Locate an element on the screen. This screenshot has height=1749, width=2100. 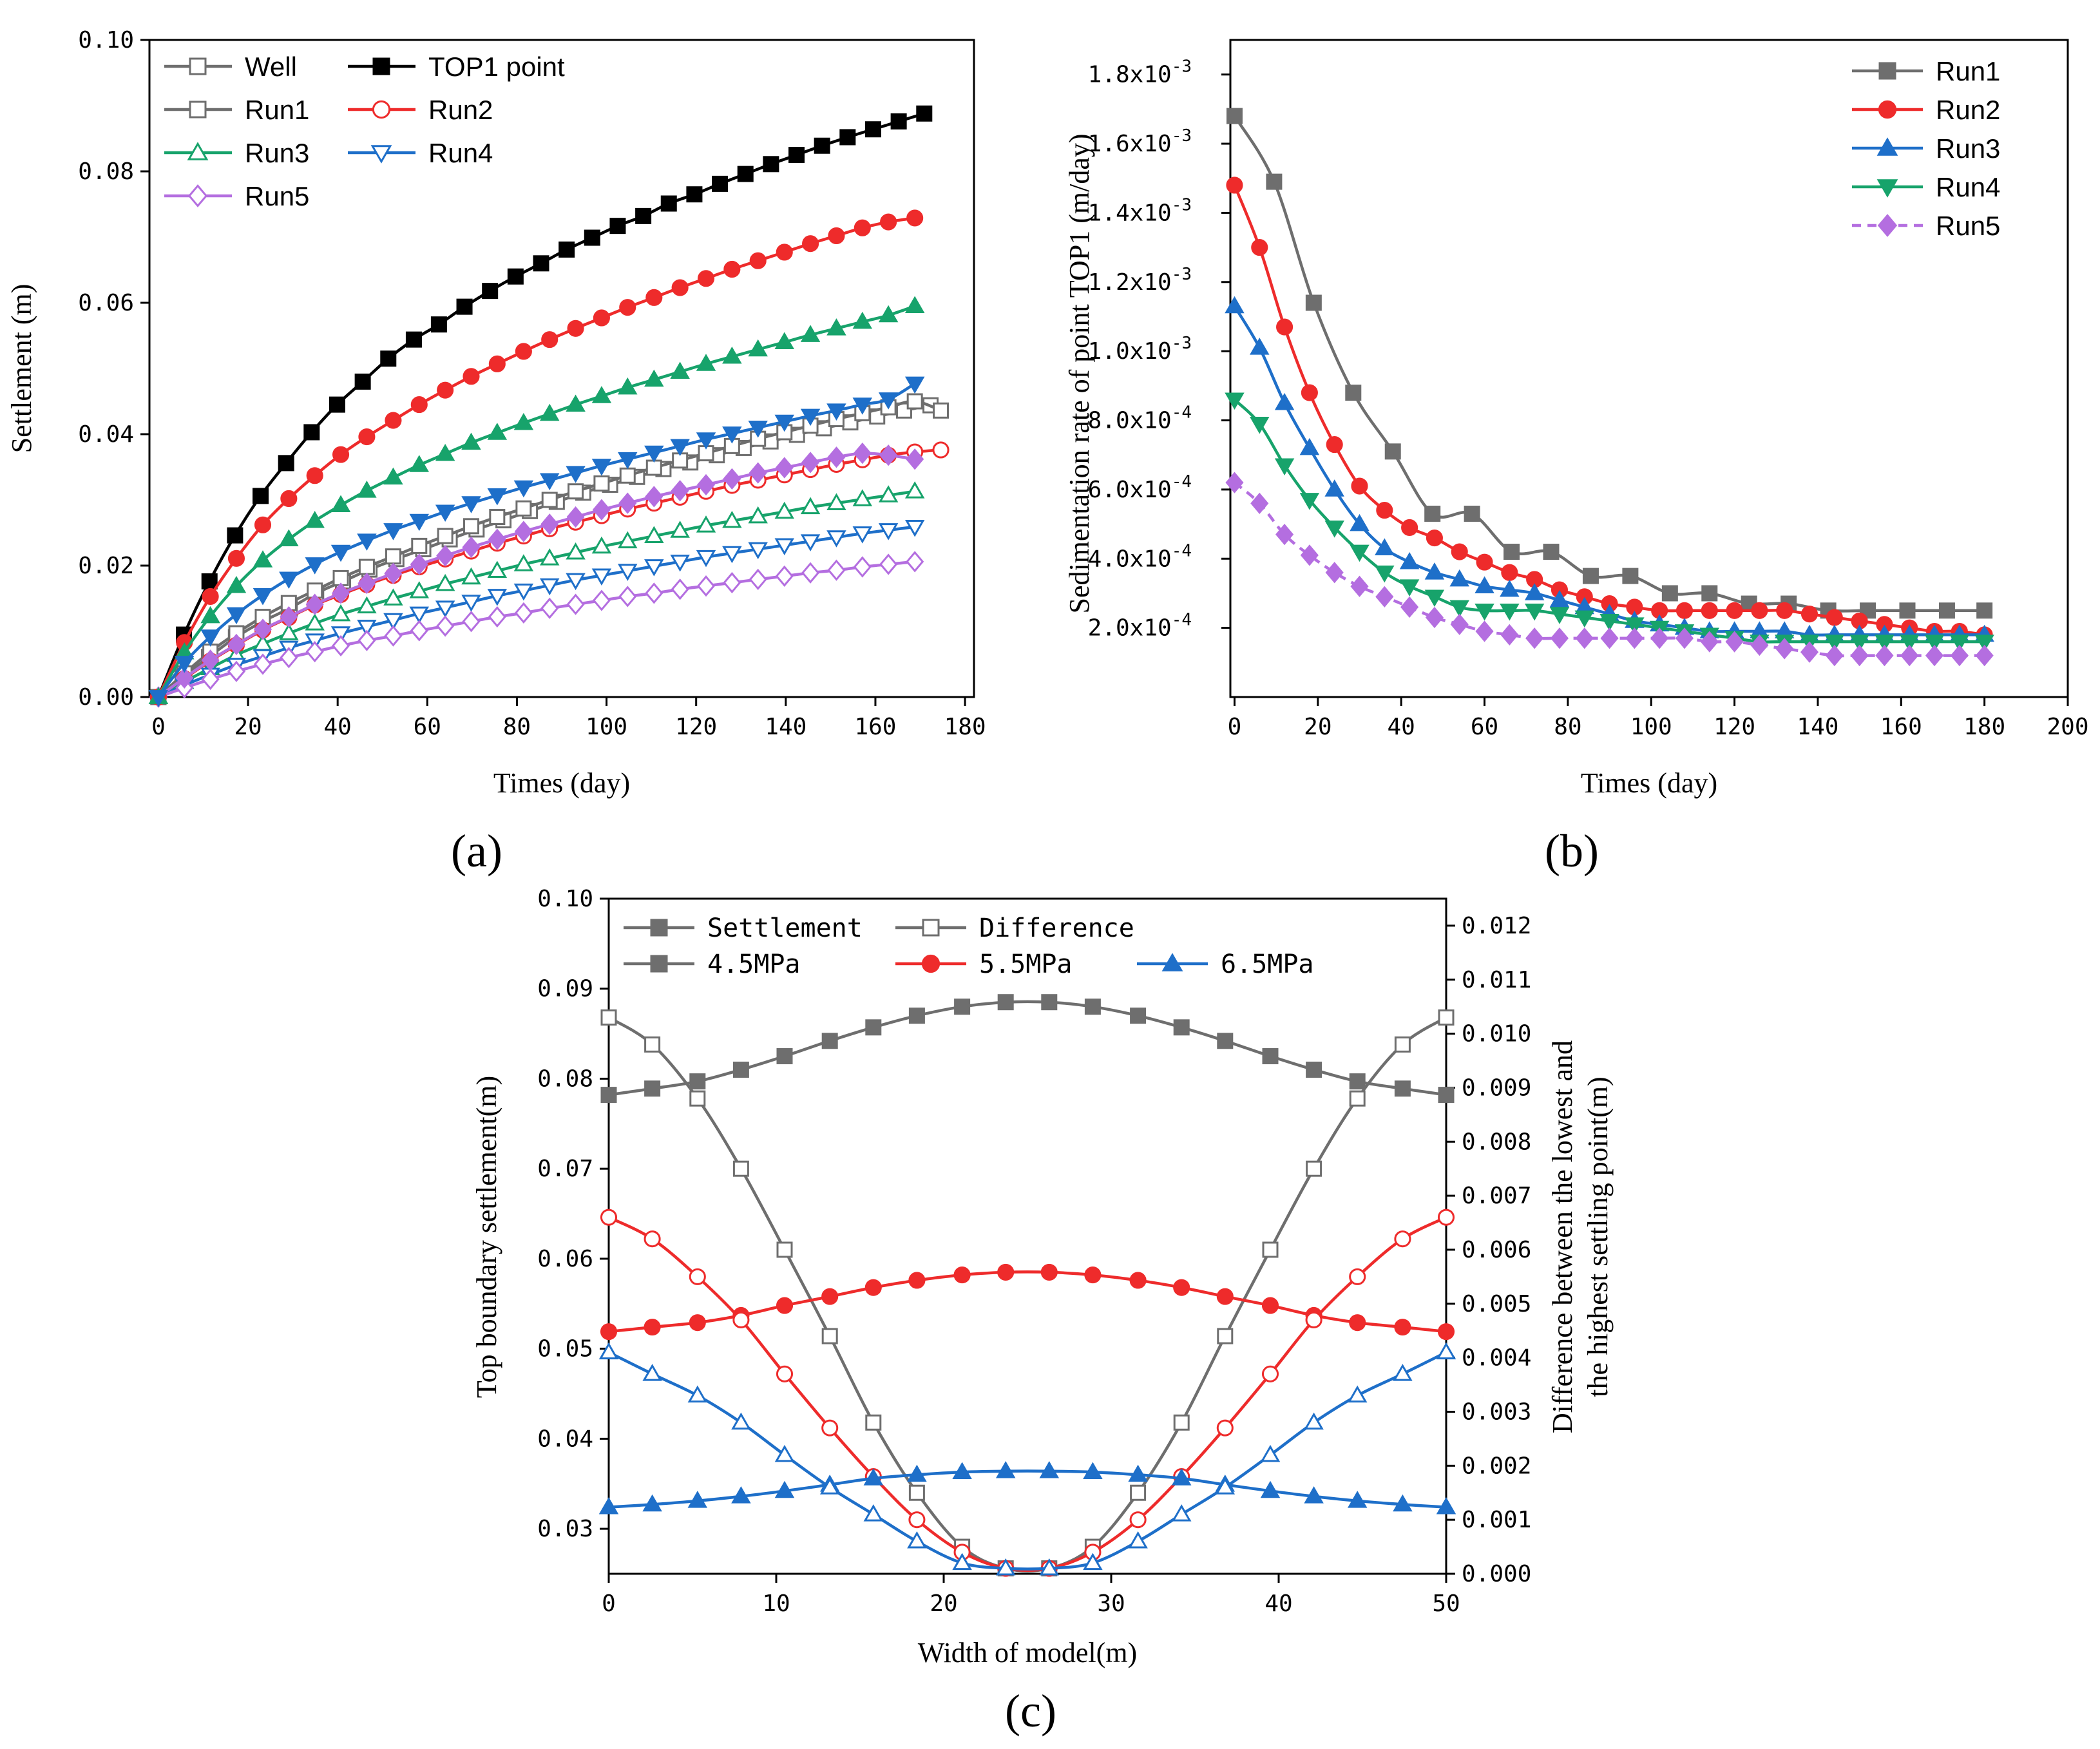
panel-a-y-tick-label: 0.00 is located at coordinates (106, 697).